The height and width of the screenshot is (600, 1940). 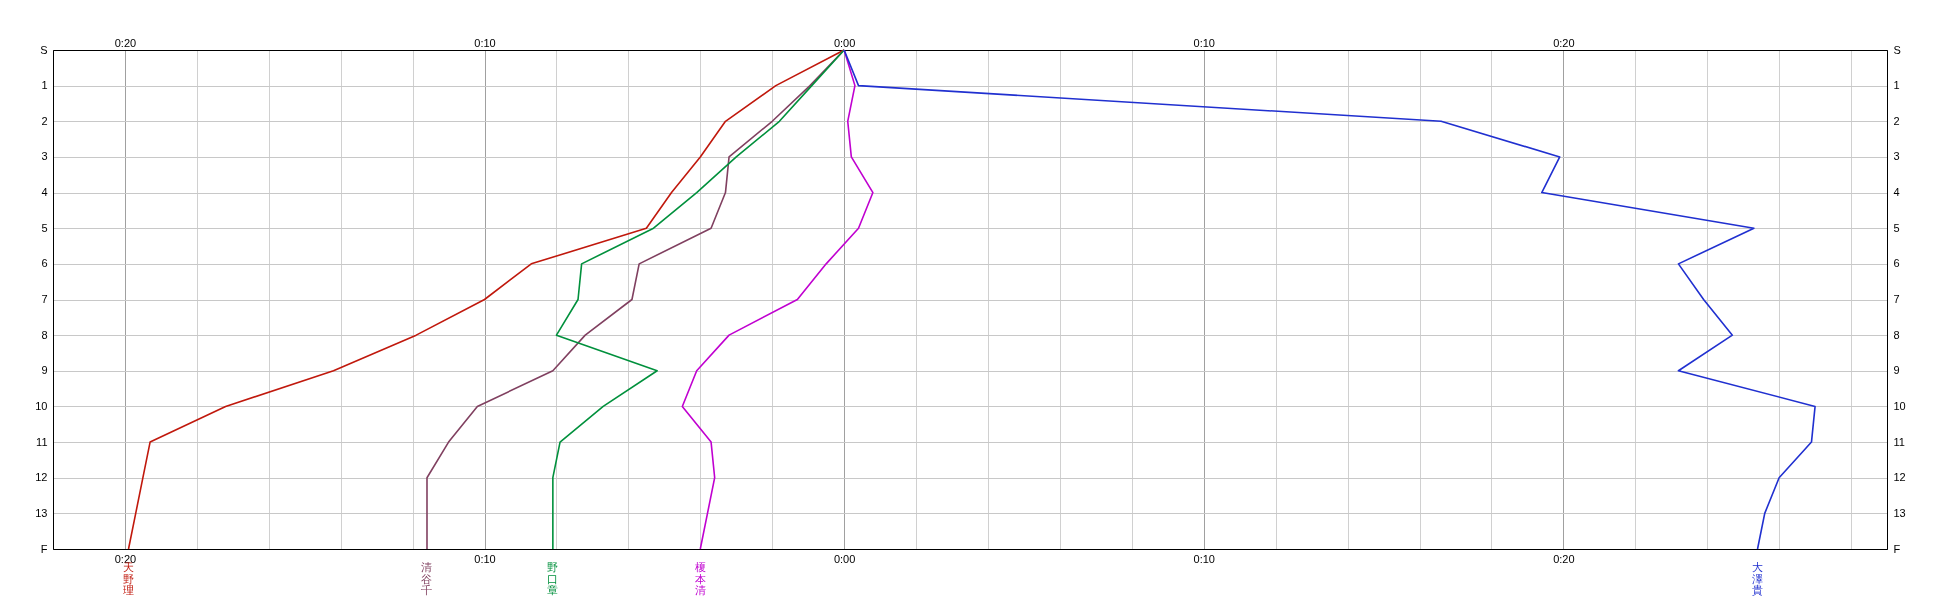 I want to click on y-tick-label: 11, so click(x=42, y=441).